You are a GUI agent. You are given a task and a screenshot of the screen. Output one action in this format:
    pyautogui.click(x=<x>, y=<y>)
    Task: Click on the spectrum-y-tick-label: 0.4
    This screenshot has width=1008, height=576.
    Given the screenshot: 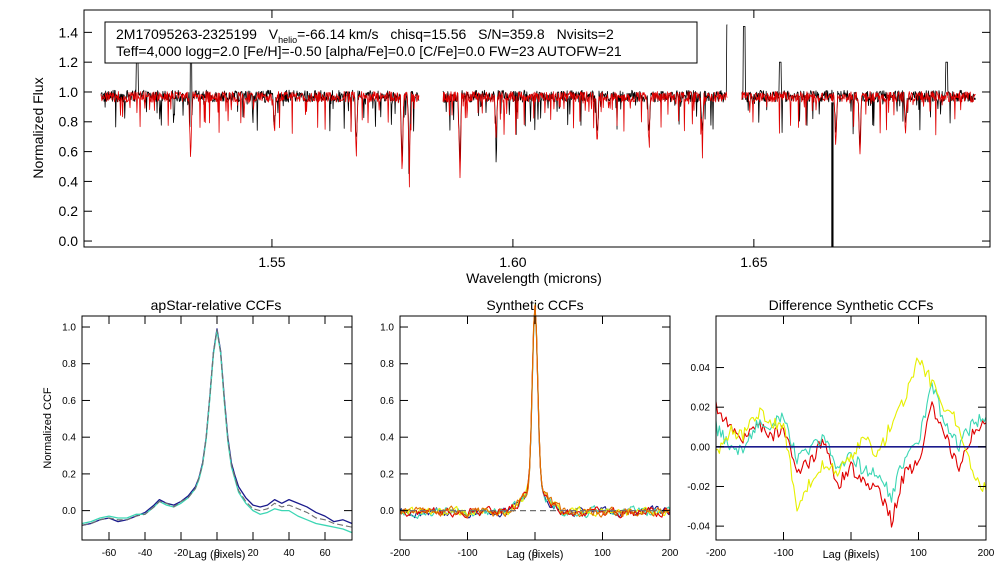 What is the action you would take?
    pyautogui.click(x=69, y=181)
    